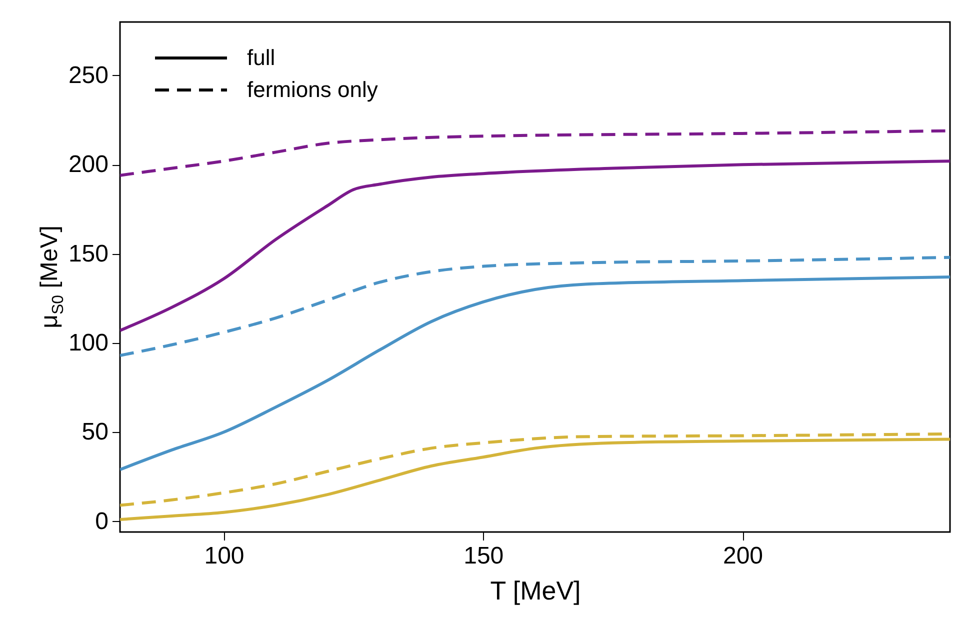 The width and height of the screenshot is (980, 630). I want to click on y-tick-label: 100, so click(88, 342).